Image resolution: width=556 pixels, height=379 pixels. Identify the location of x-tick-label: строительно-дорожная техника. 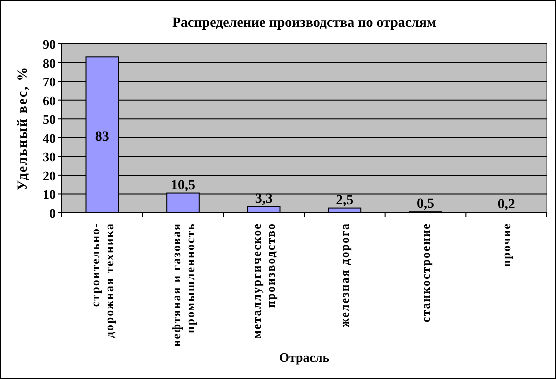
(102, 280).